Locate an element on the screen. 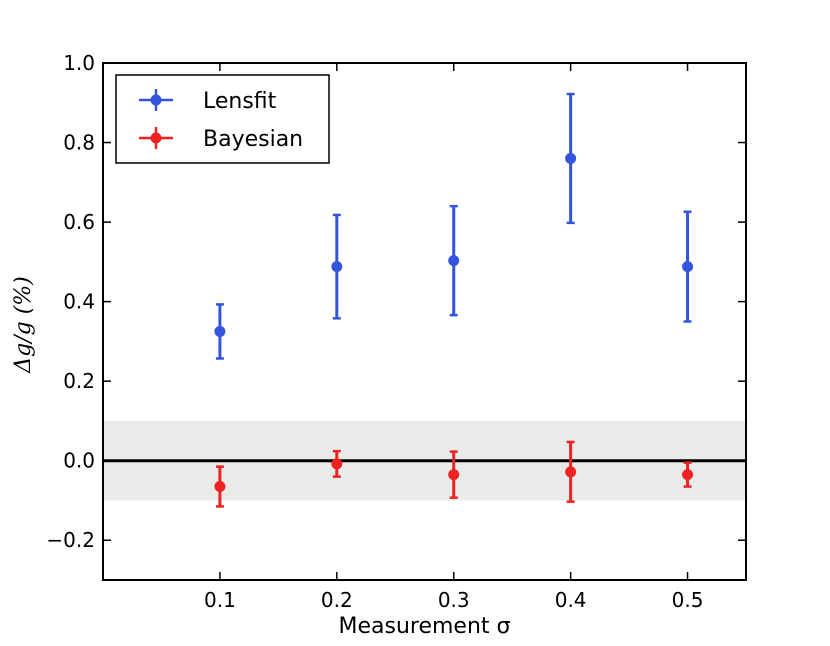 This screenshot has width=830, height=646. y-tick-label: 0.8 is located at coordinates (79, 143).